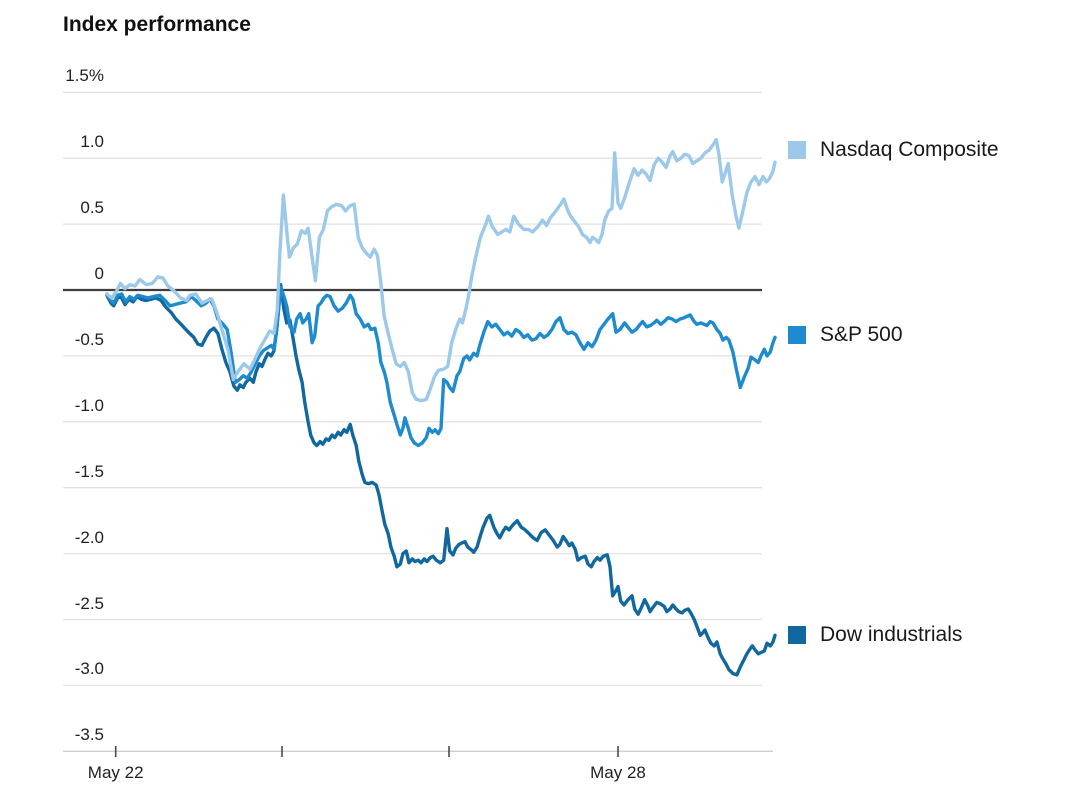 This screenshot has height=810, width=1080. Describe the element at coordinates (89, 405) in the screenshot. I see `y-axis-label: -1.0` at that location.